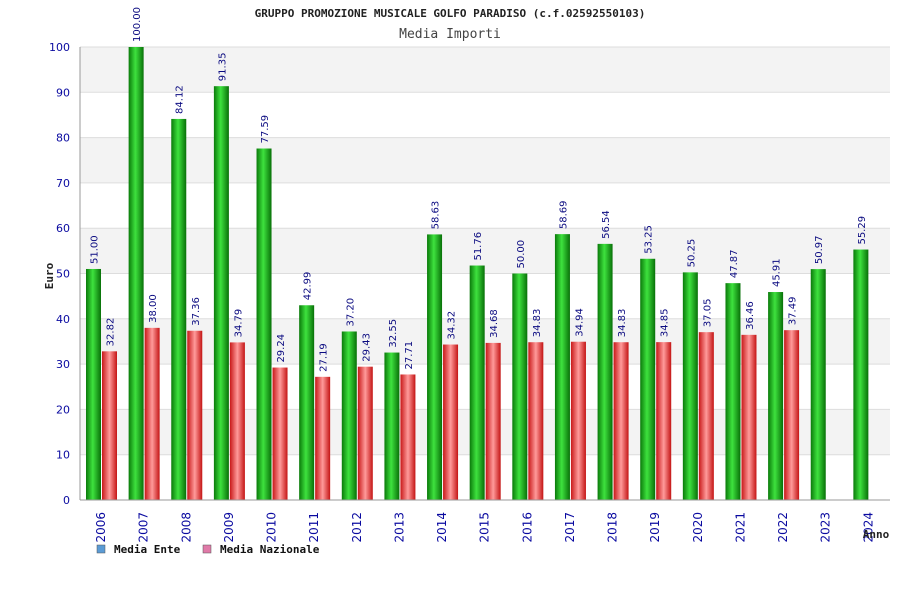 The width and height of the screenshot is (900, 600). Describe the element at coordinates (95, 249) in the screenshot. I see `data-label-media-ente: 51.00` at that location.